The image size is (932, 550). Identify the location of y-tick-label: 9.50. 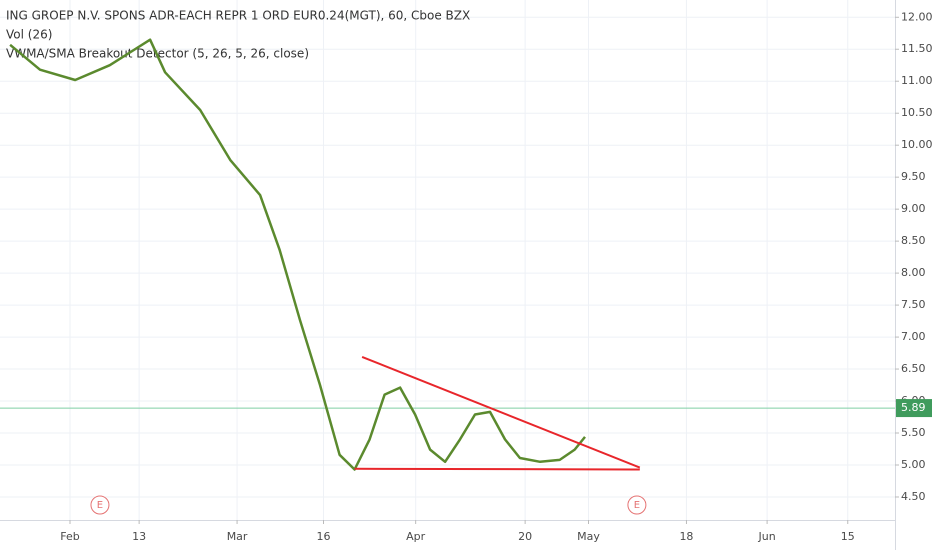
(913, 176).